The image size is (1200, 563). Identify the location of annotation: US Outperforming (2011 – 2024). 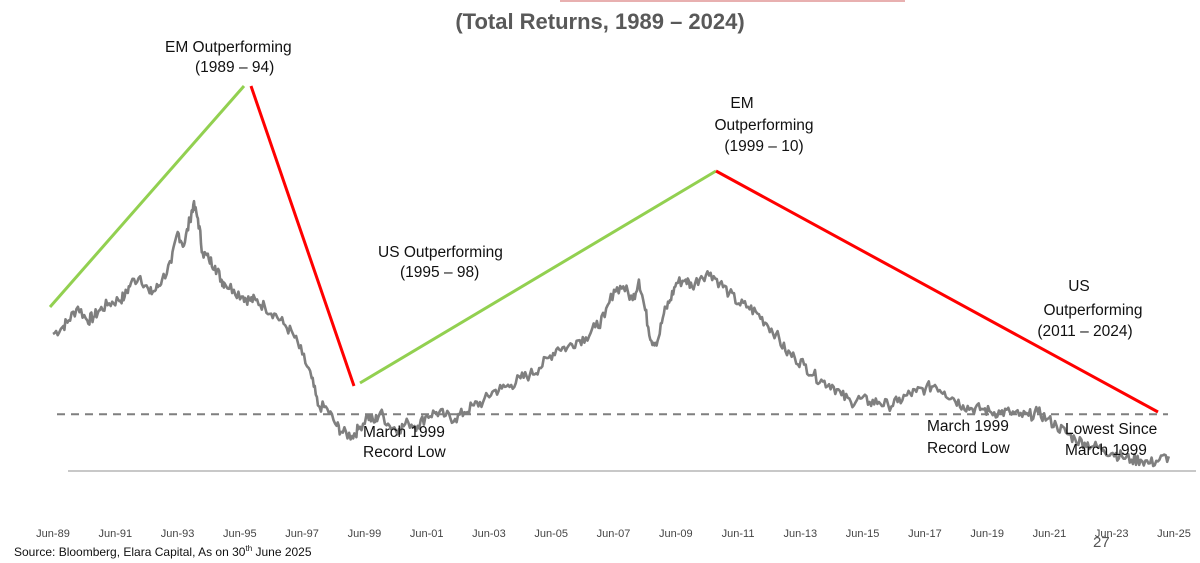
(1089, 309).